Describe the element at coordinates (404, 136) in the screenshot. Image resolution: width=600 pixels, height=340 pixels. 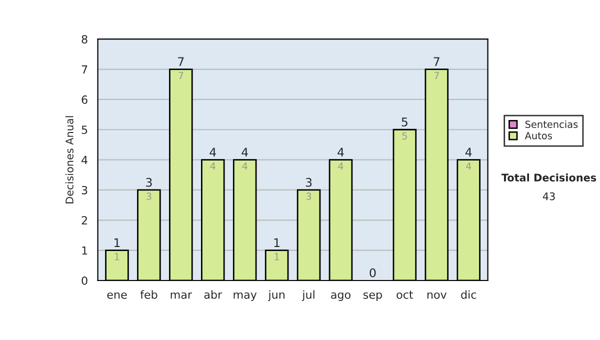
I see `data-label: 5` at that location.